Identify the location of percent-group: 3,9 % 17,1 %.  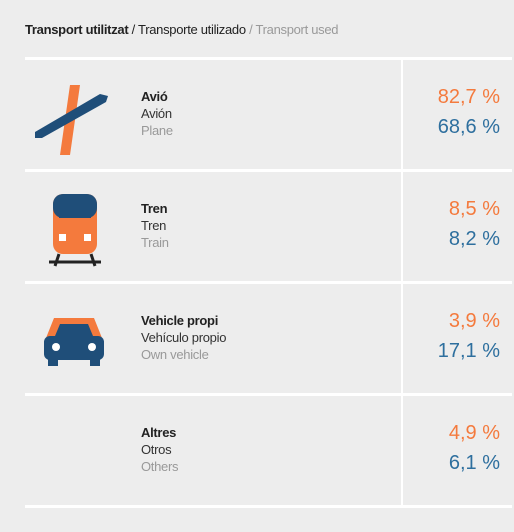
(469, 336).